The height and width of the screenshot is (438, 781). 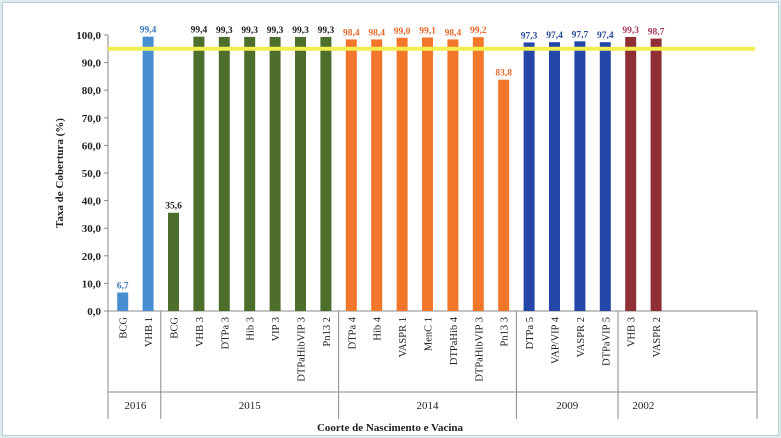 I want to click on y-tick-label: 80,0, so click(x=92, y=91).